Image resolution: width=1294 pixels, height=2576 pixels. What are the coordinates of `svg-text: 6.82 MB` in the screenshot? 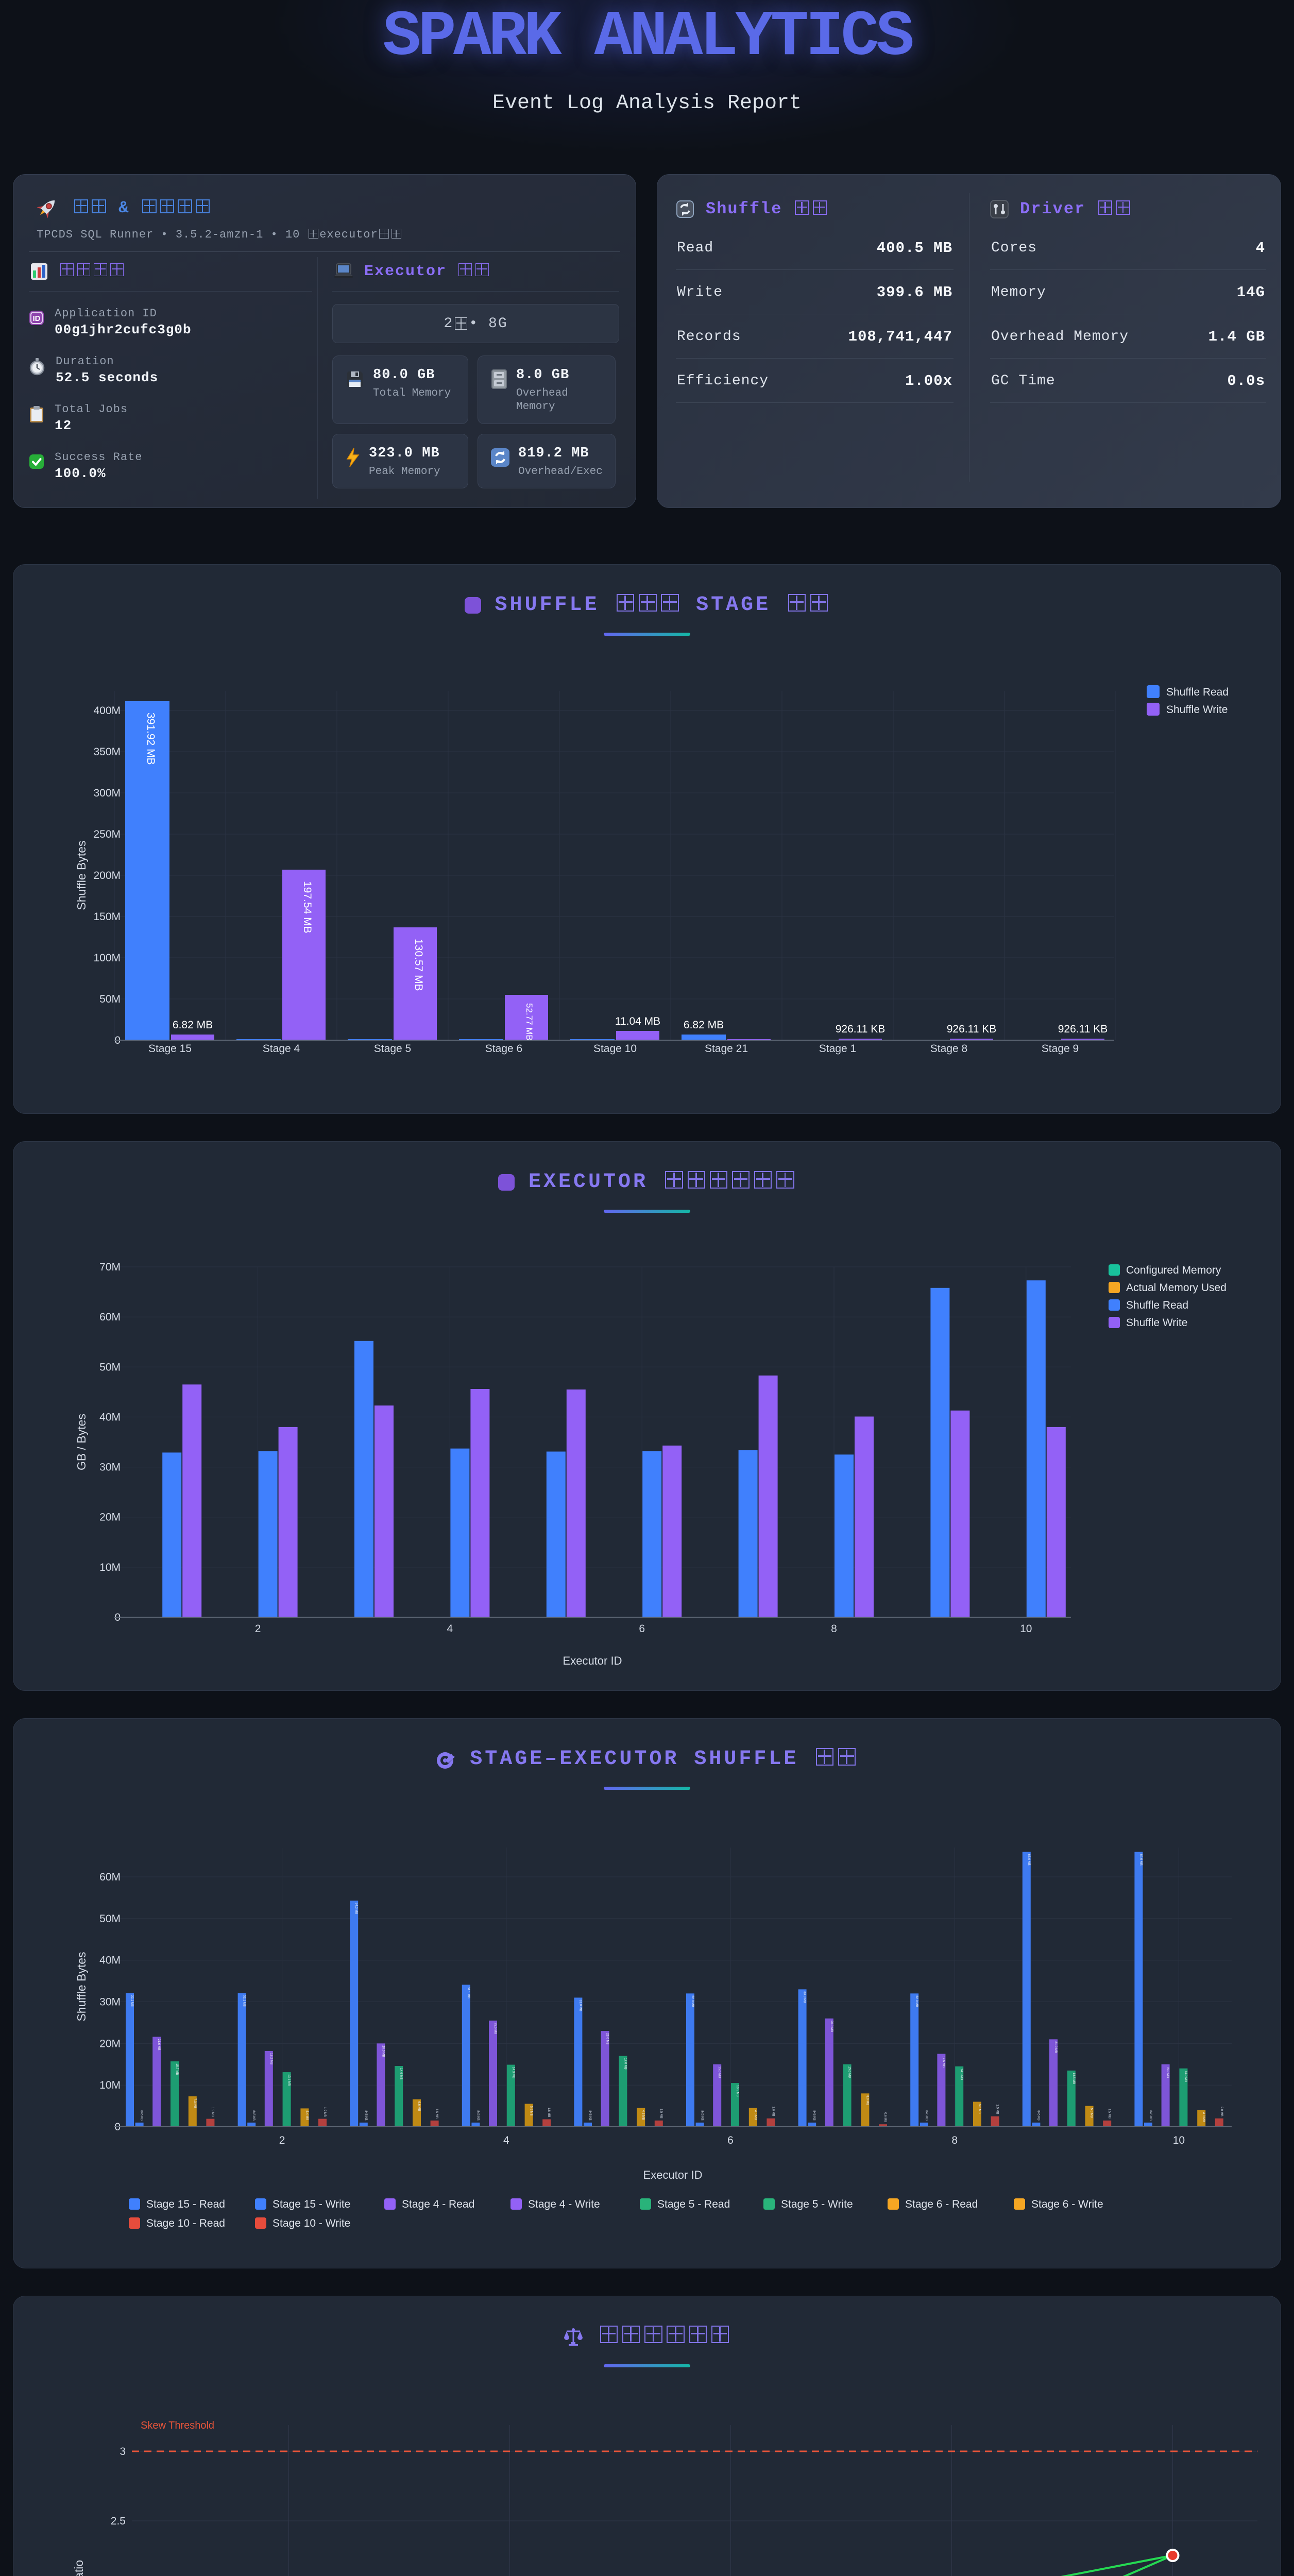 It's located at (193, 1025).